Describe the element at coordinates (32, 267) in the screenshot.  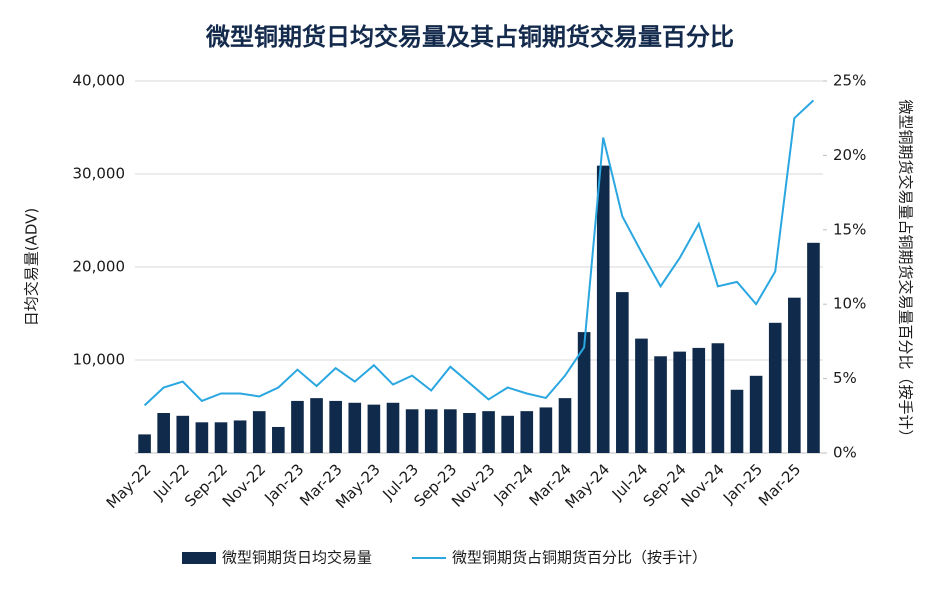
I see `y-axis-title: 日均交易量(ADV)` at that location.